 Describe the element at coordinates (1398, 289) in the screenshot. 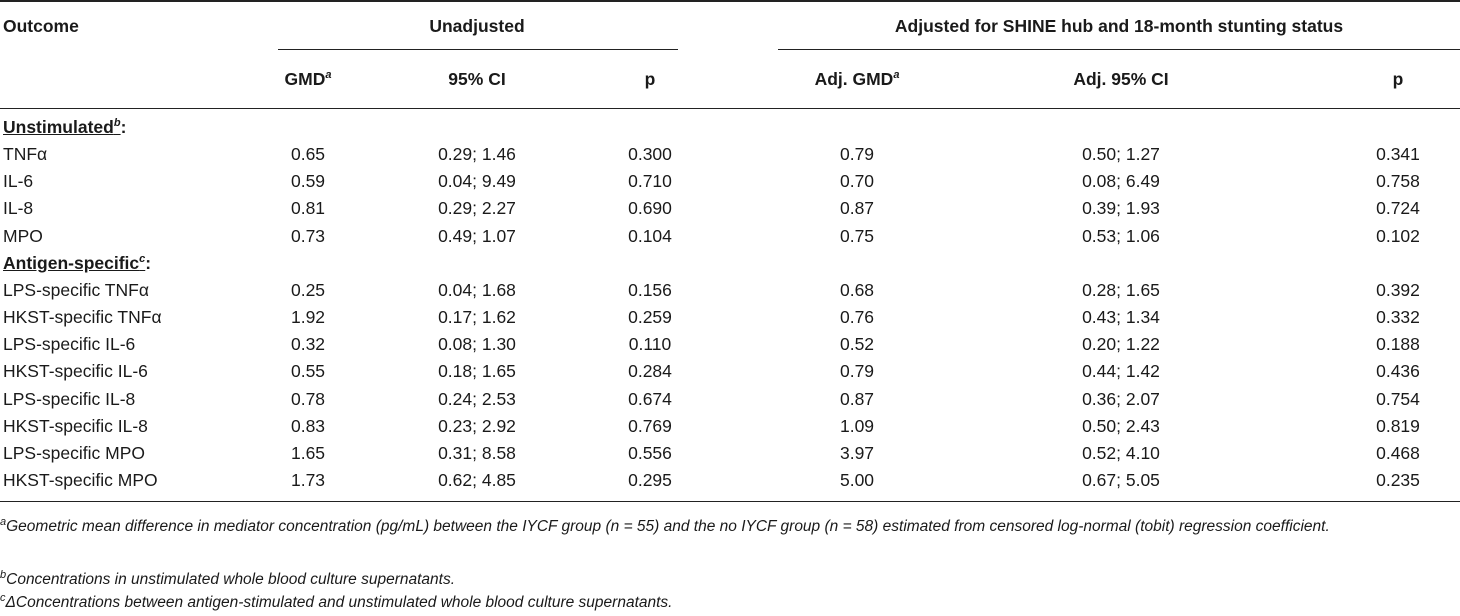

I see `adj-p-cell: 0.392` at that location.